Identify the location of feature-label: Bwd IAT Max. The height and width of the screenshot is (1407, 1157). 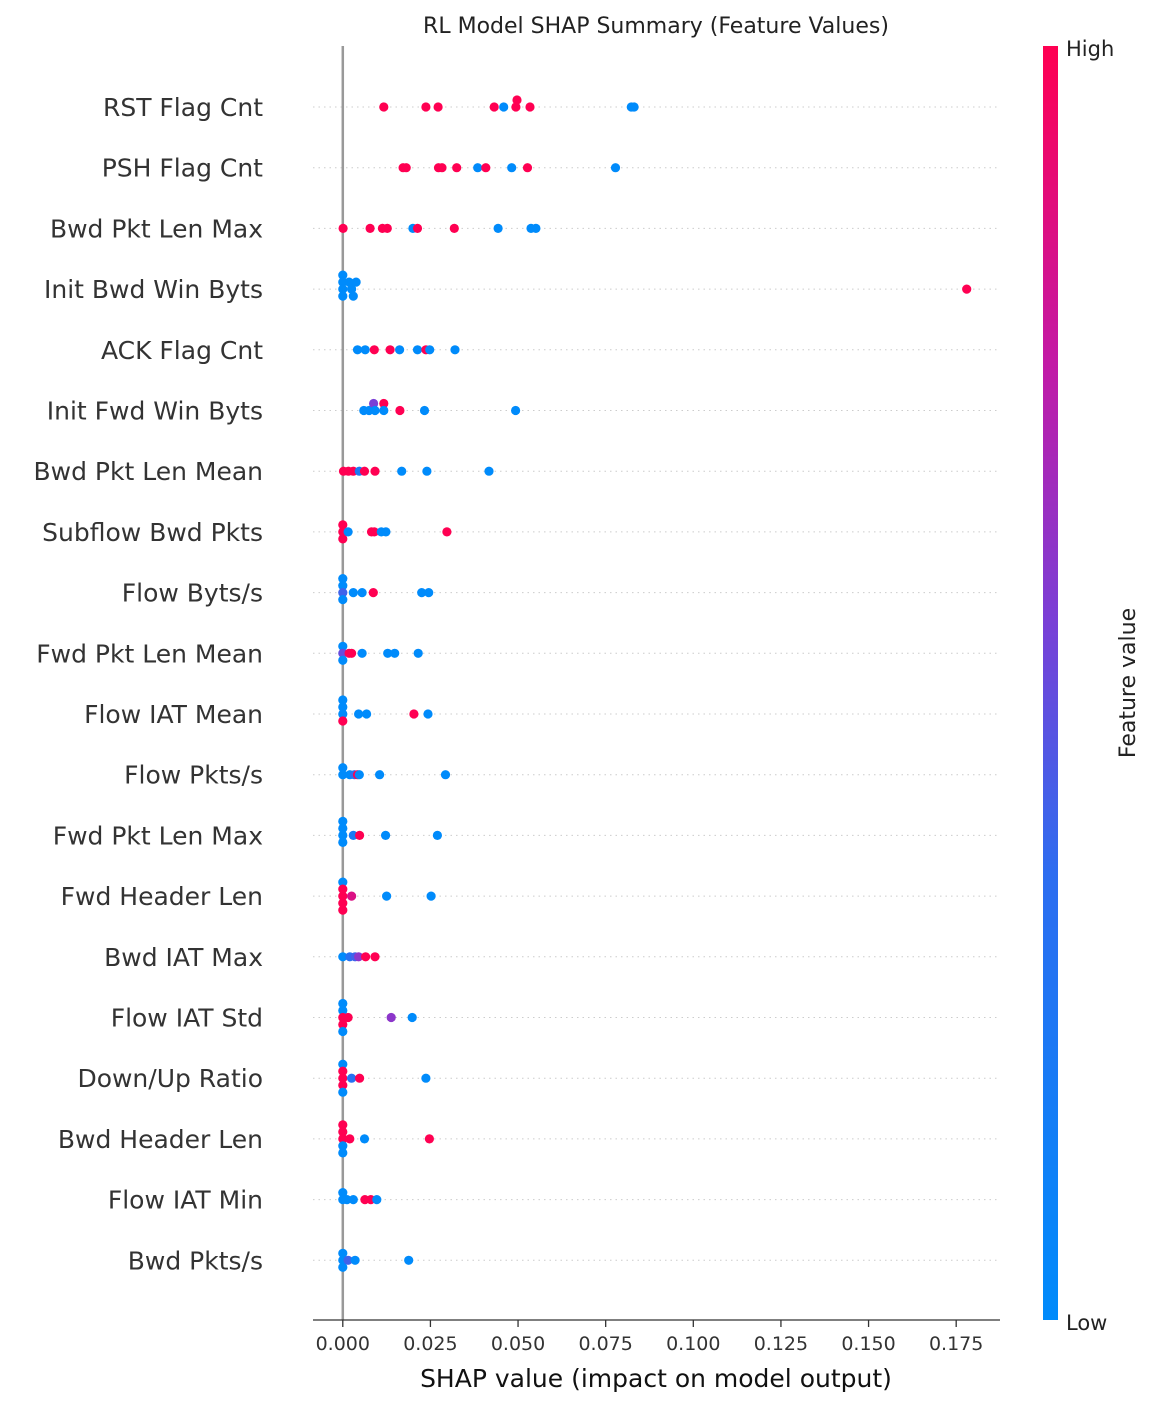
(183, 957).